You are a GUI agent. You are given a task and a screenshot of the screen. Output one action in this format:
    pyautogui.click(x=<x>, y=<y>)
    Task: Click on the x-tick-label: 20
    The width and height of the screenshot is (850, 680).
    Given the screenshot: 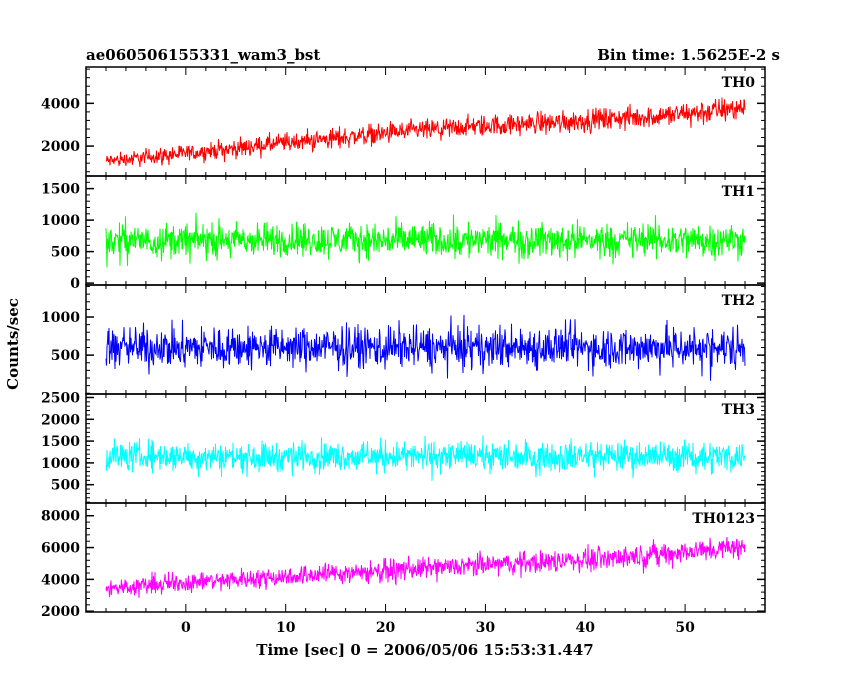 What is the action you would take?
    pyautogui.click(x=386, y=628)
    